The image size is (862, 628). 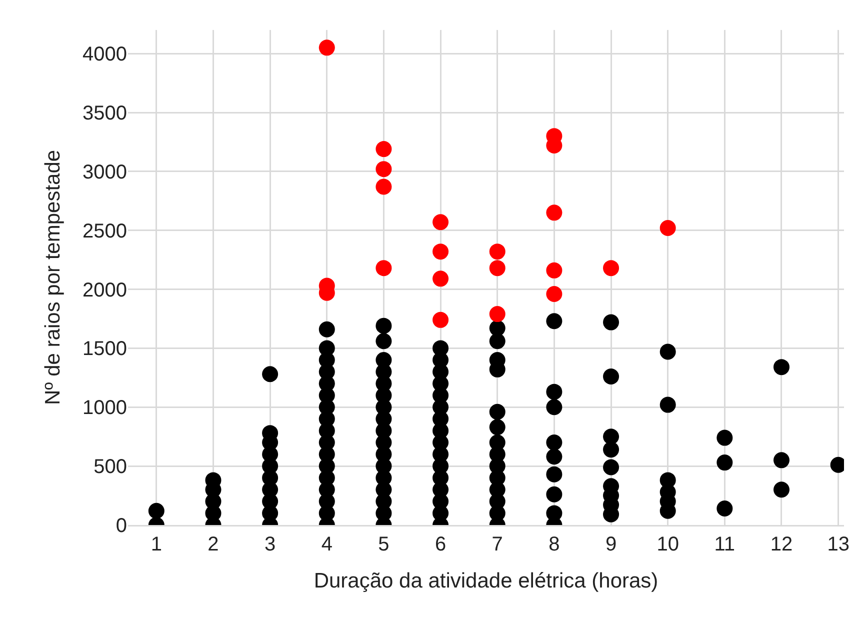 I want to click on x-tick-label: 8, so click(x=554, y=545).